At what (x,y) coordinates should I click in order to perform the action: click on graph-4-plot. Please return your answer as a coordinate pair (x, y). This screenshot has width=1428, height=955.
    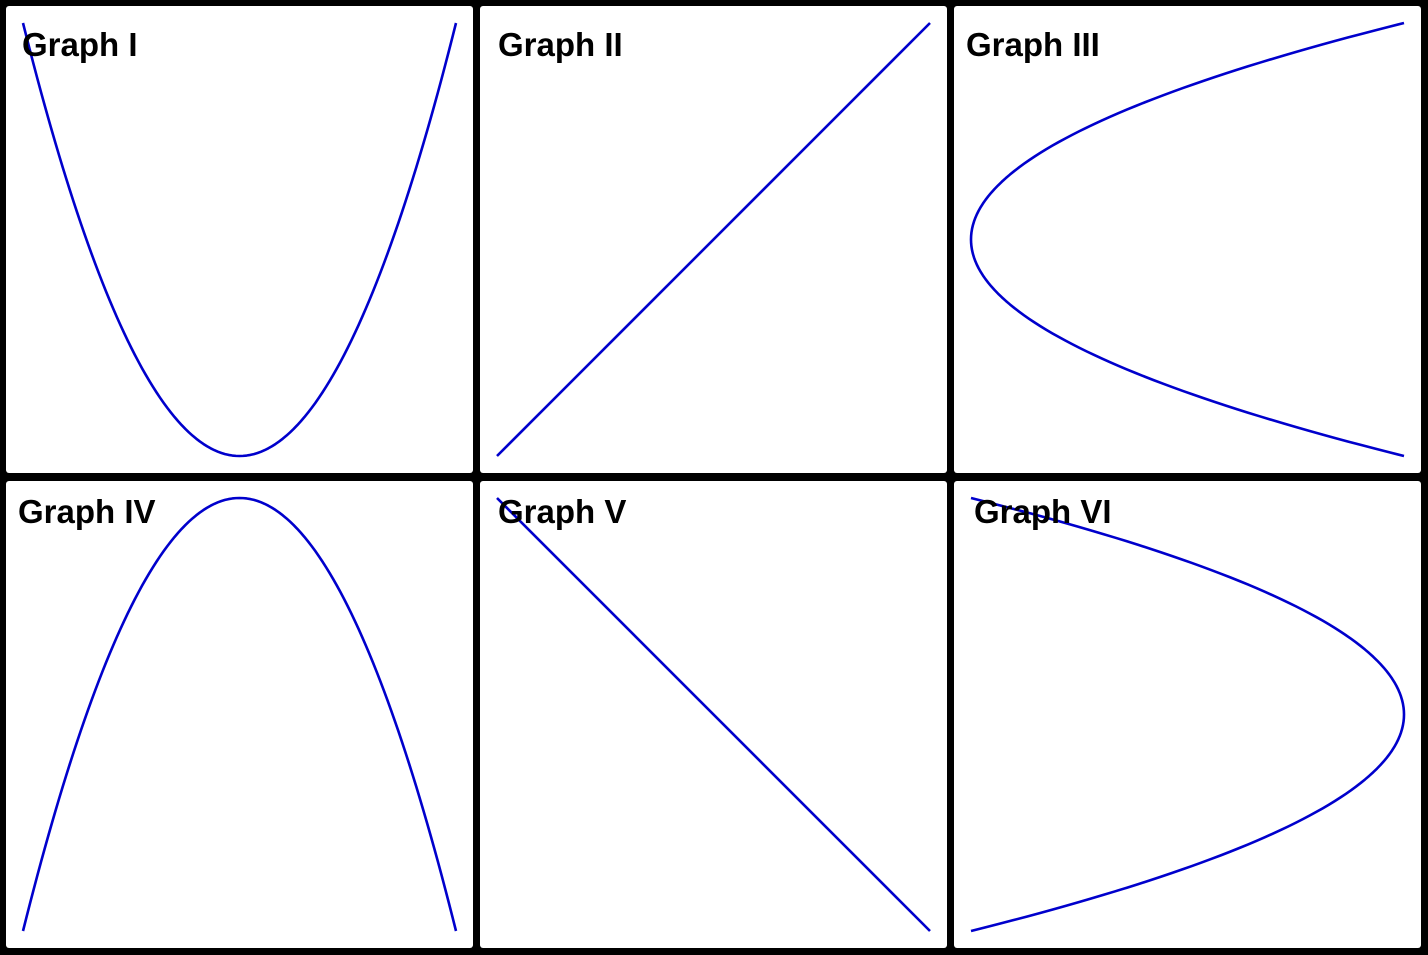
    Looking at the image, I should click on (239, 714).